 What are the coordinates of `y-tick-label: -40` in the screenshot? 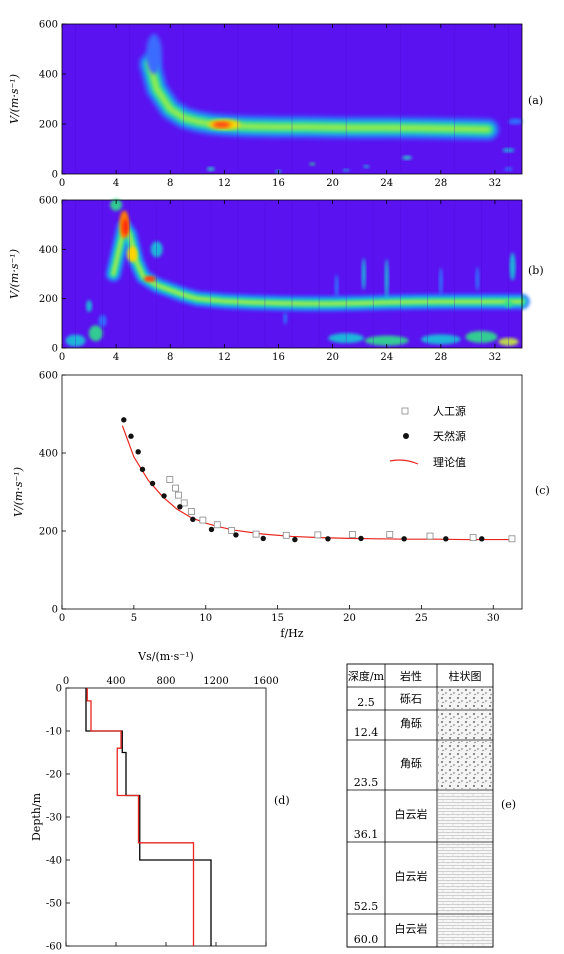 It's located at (54, 861).